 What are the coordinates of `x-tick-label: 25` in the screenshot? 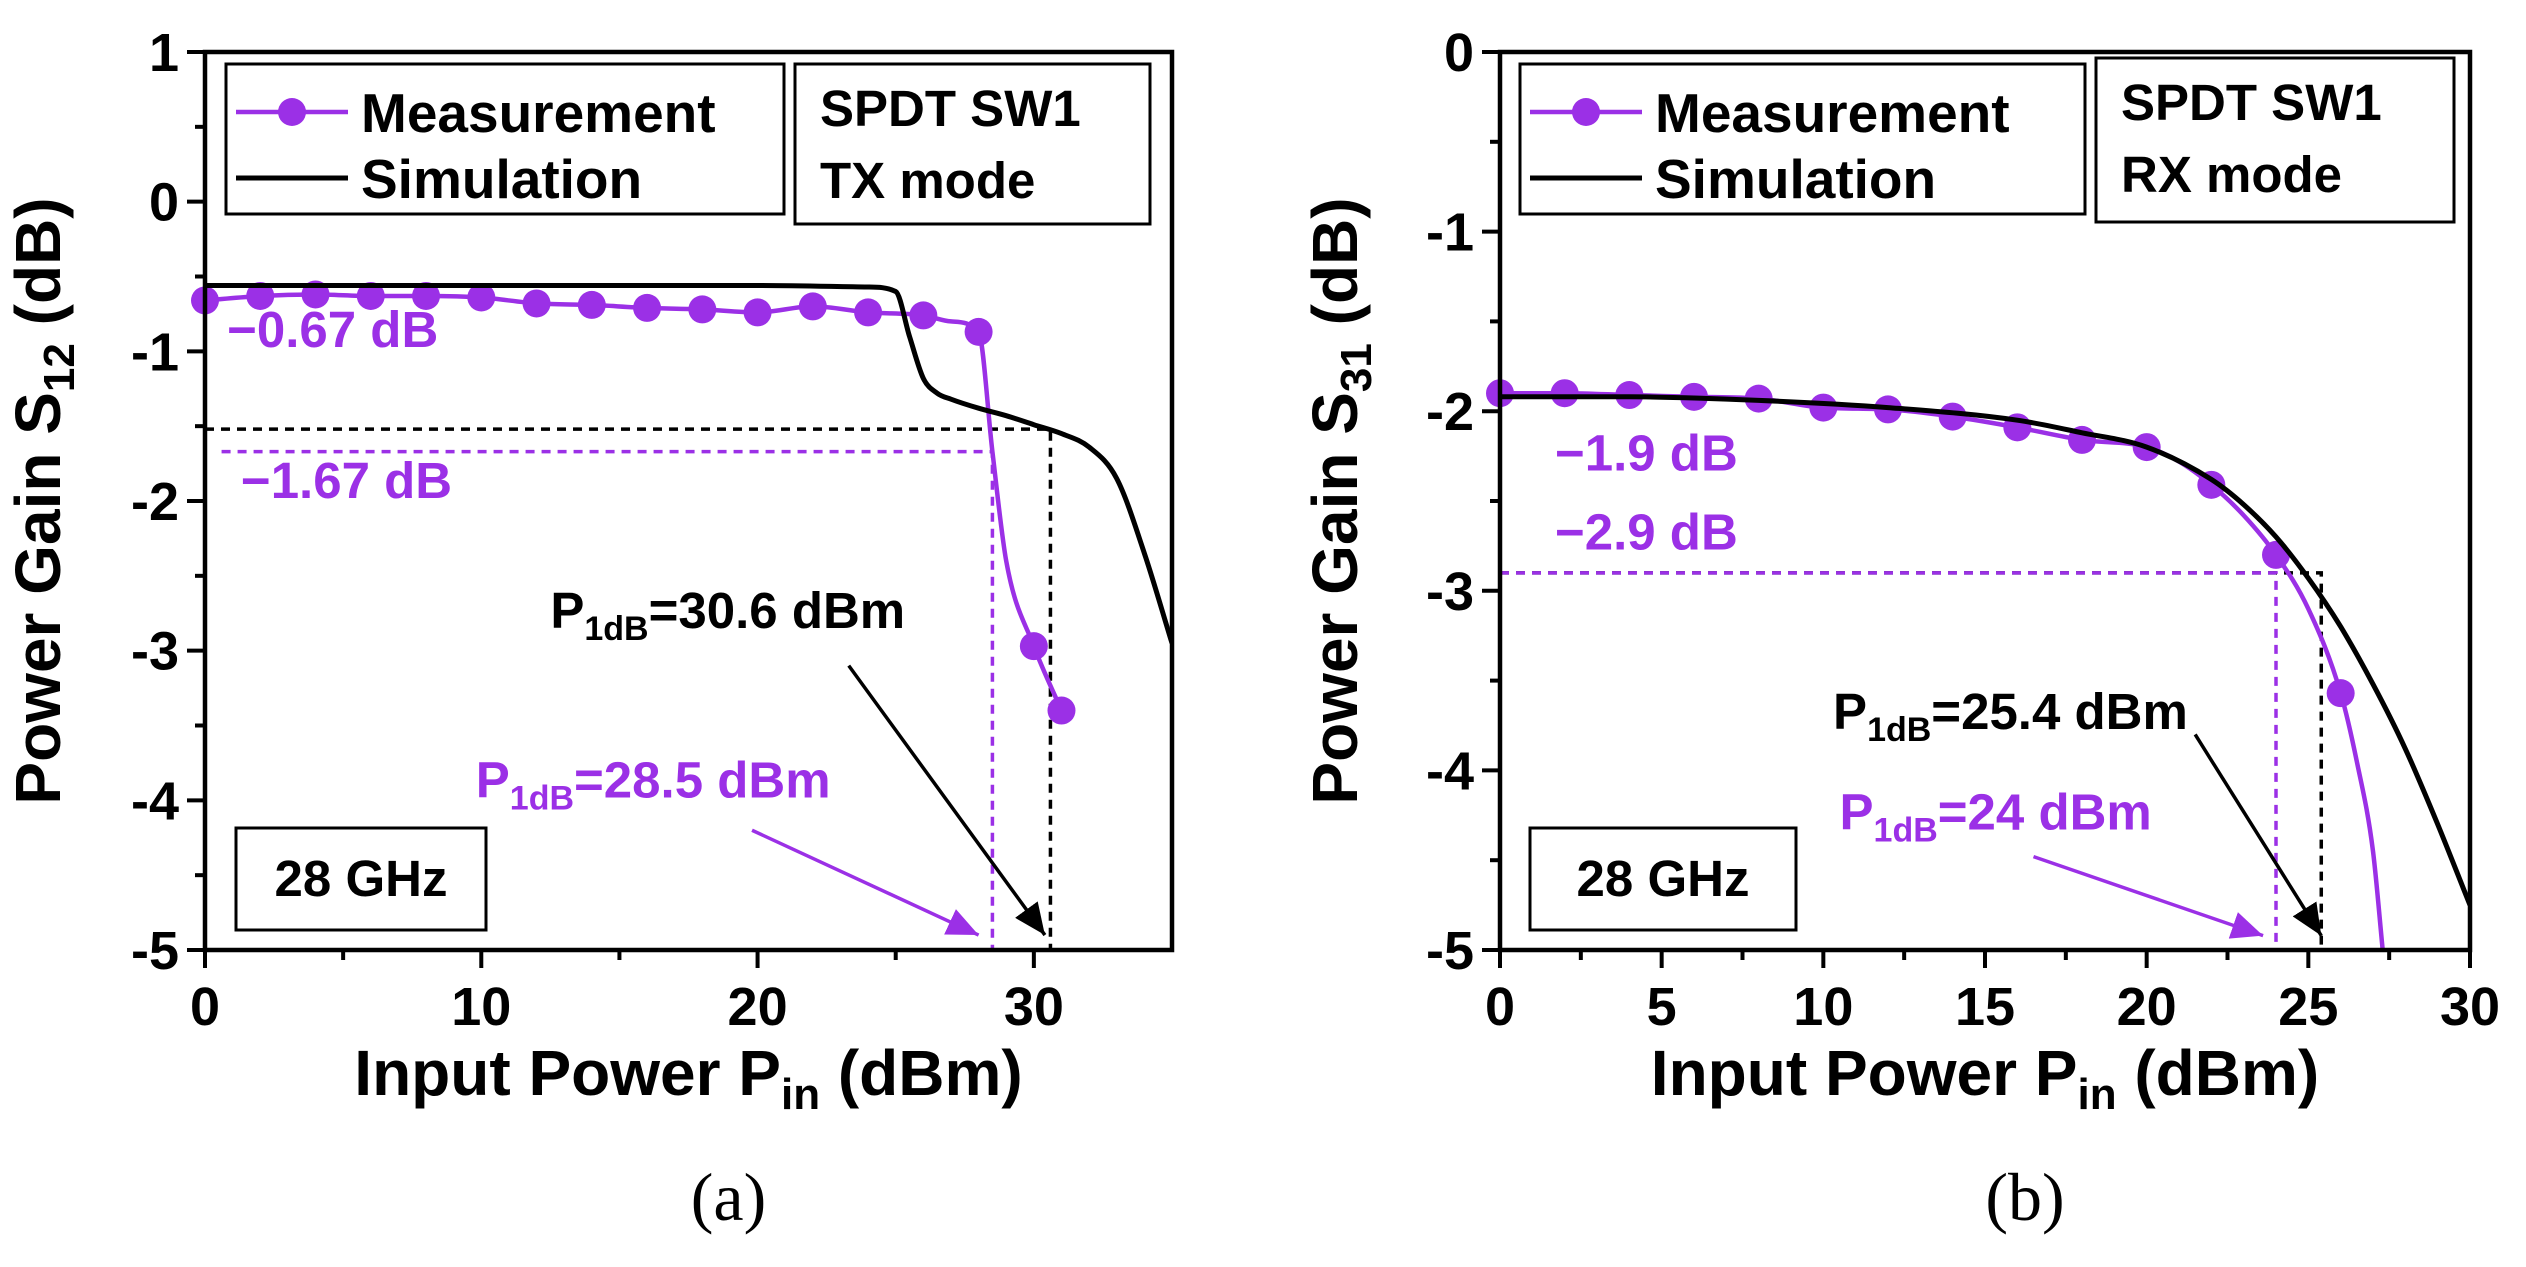 It's located at (2308, 1007).